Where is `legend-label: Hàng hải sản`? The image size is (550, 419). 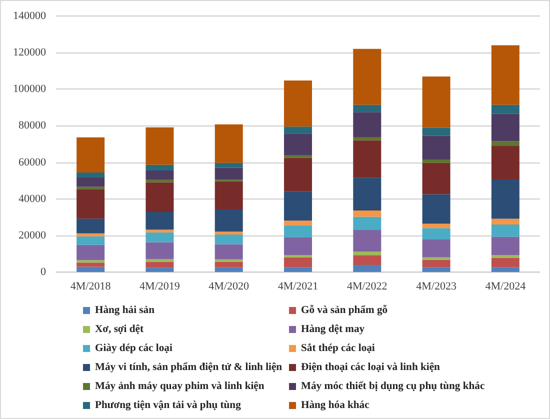
legend-label: Hàng hải sản is located at coordinates (125, 310).